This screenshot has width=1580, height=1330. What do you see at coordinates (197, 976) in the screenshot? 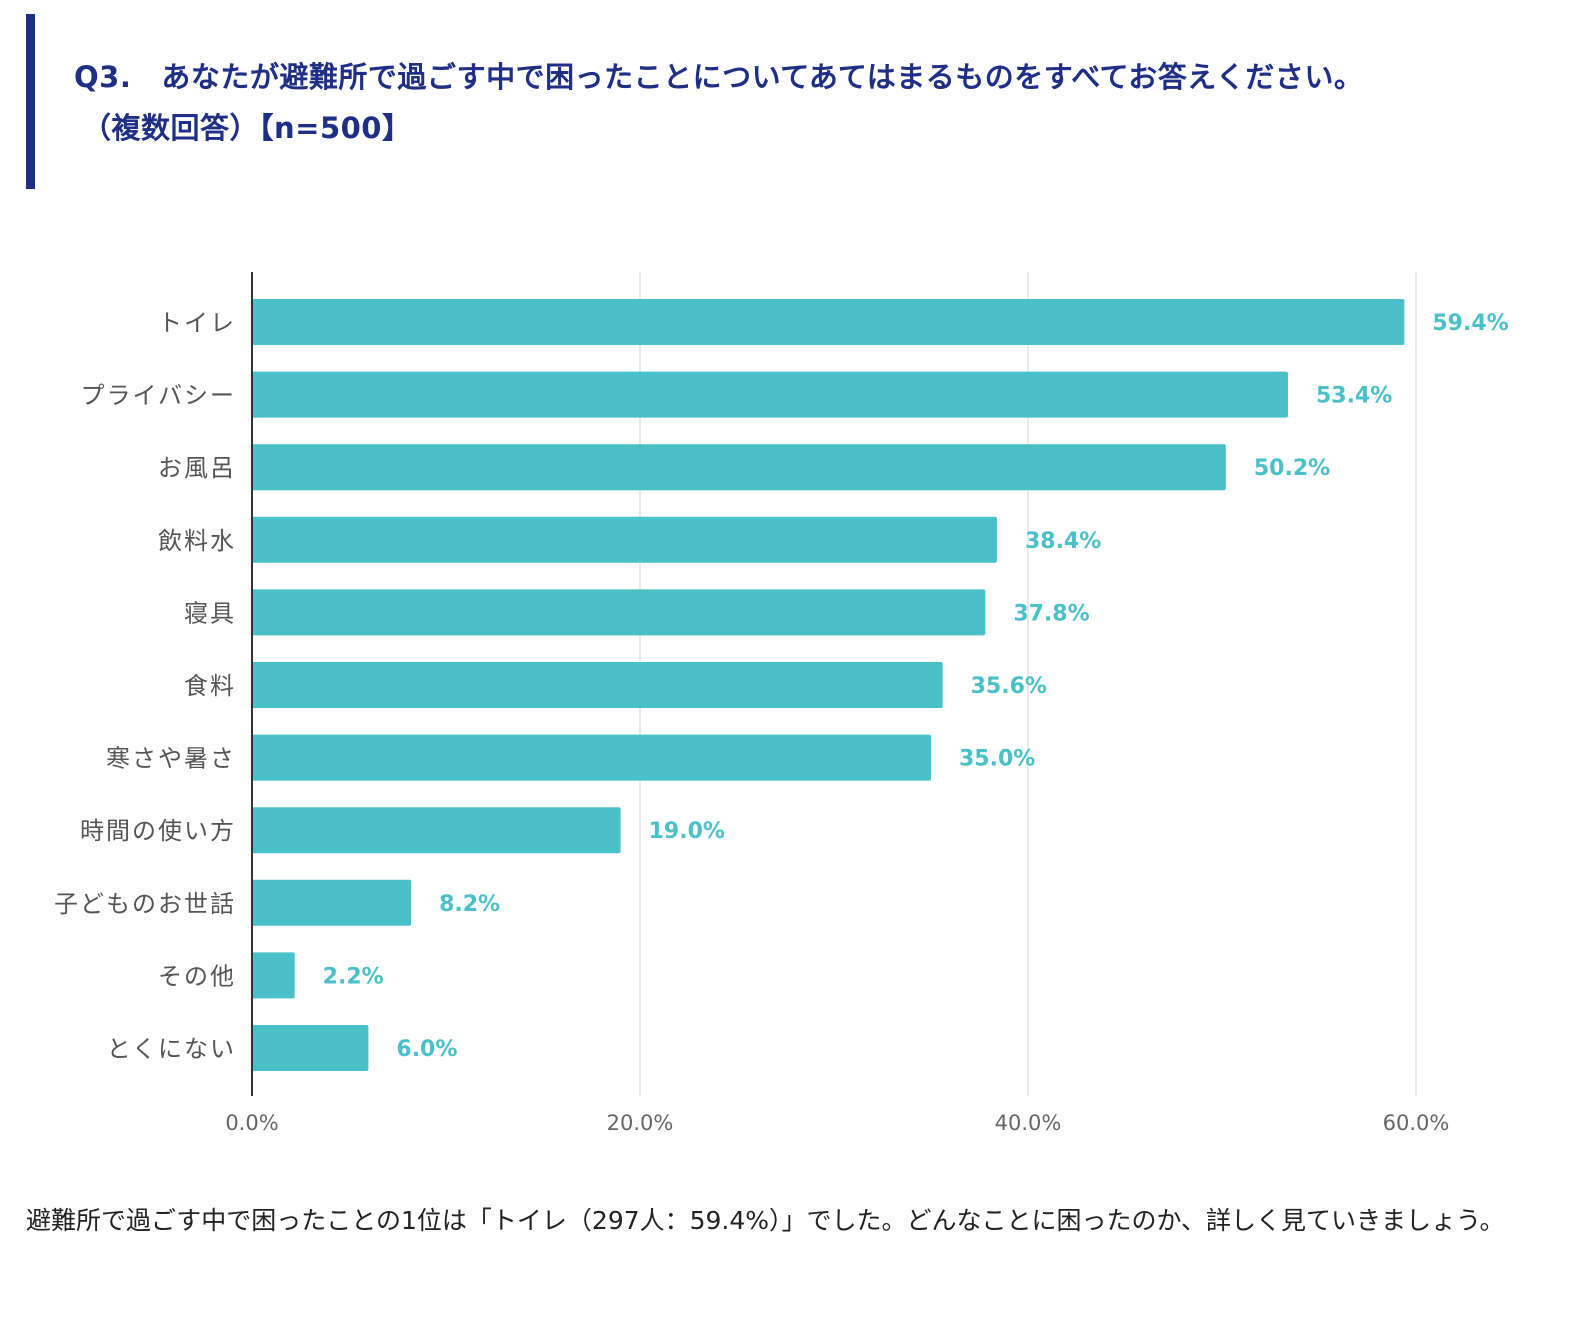
I see `category-label: その他` at bounding box center [197, 976].